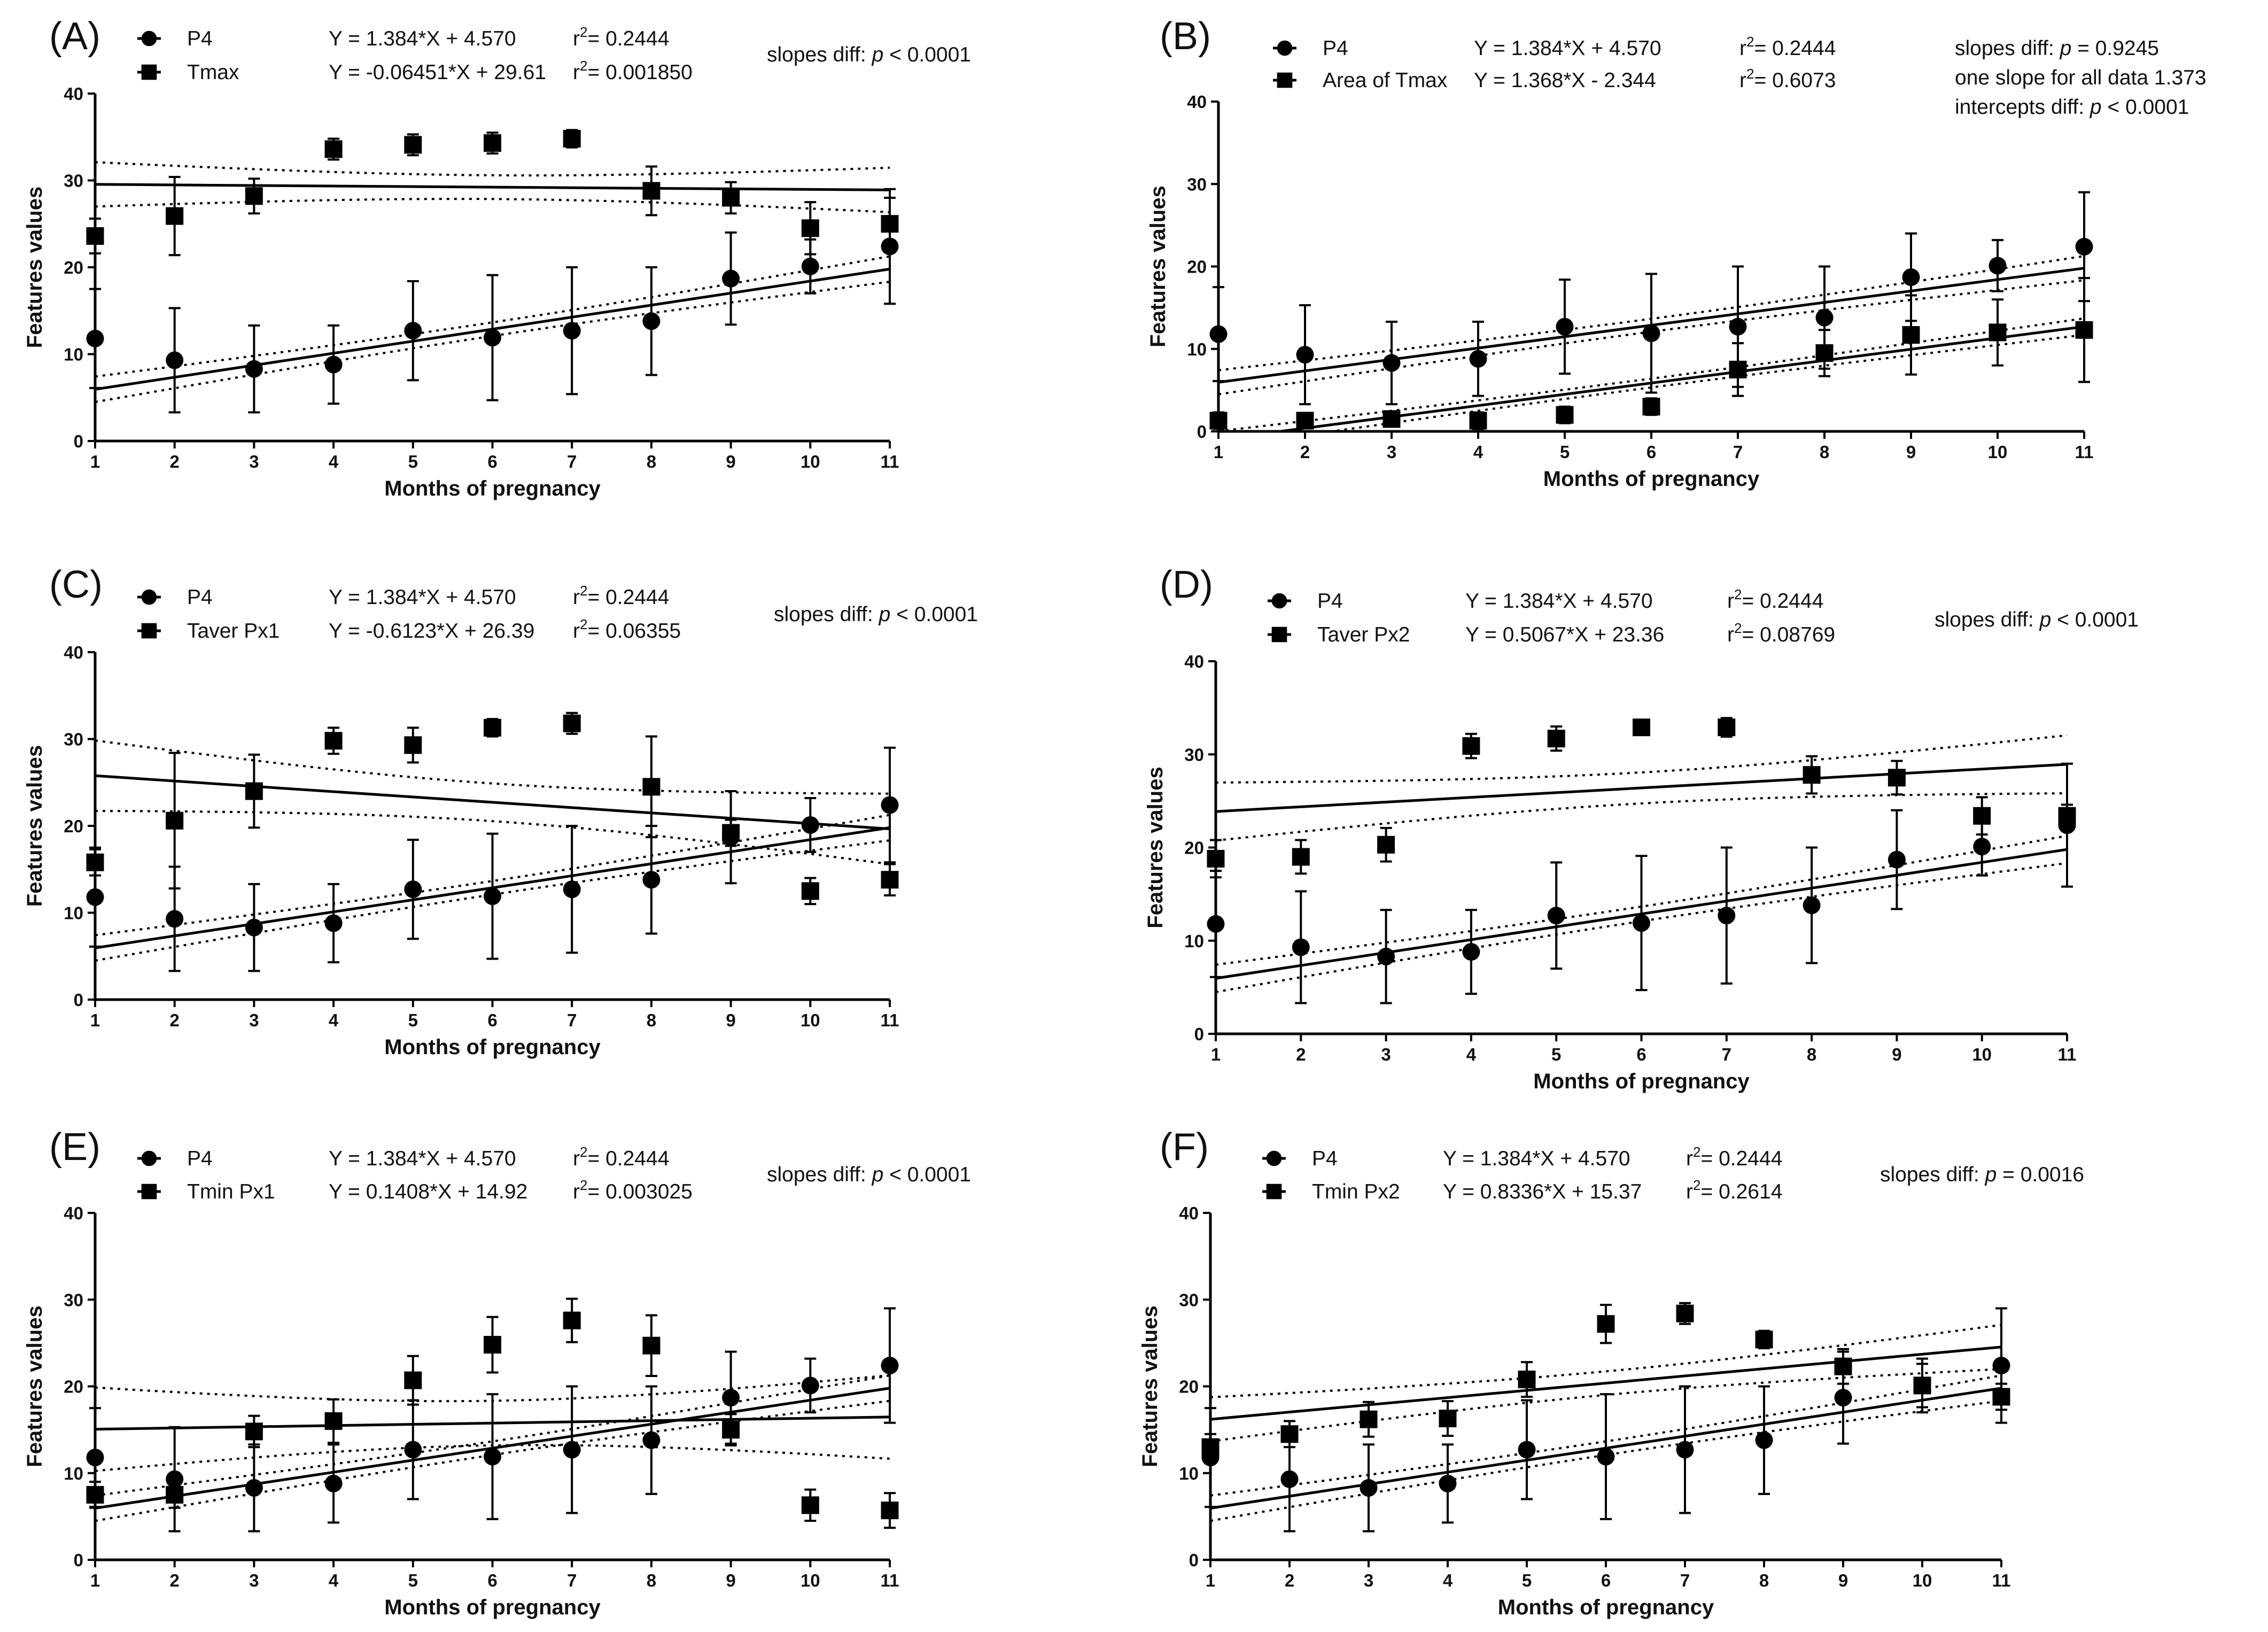 This screenshot has width=2268, height=1632. I want to click on y-tick-label: 0, so click(1202, 432).